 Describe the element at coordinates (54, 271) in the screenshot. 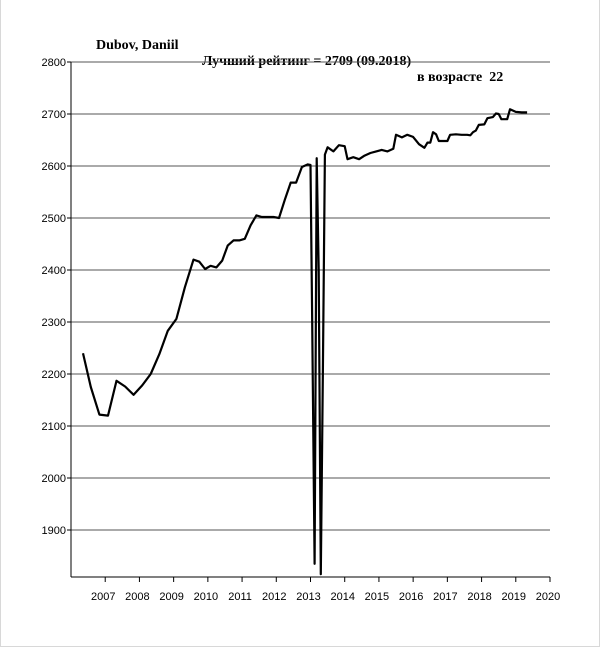

I see `y-tick-label-2400: 2400` at that location.